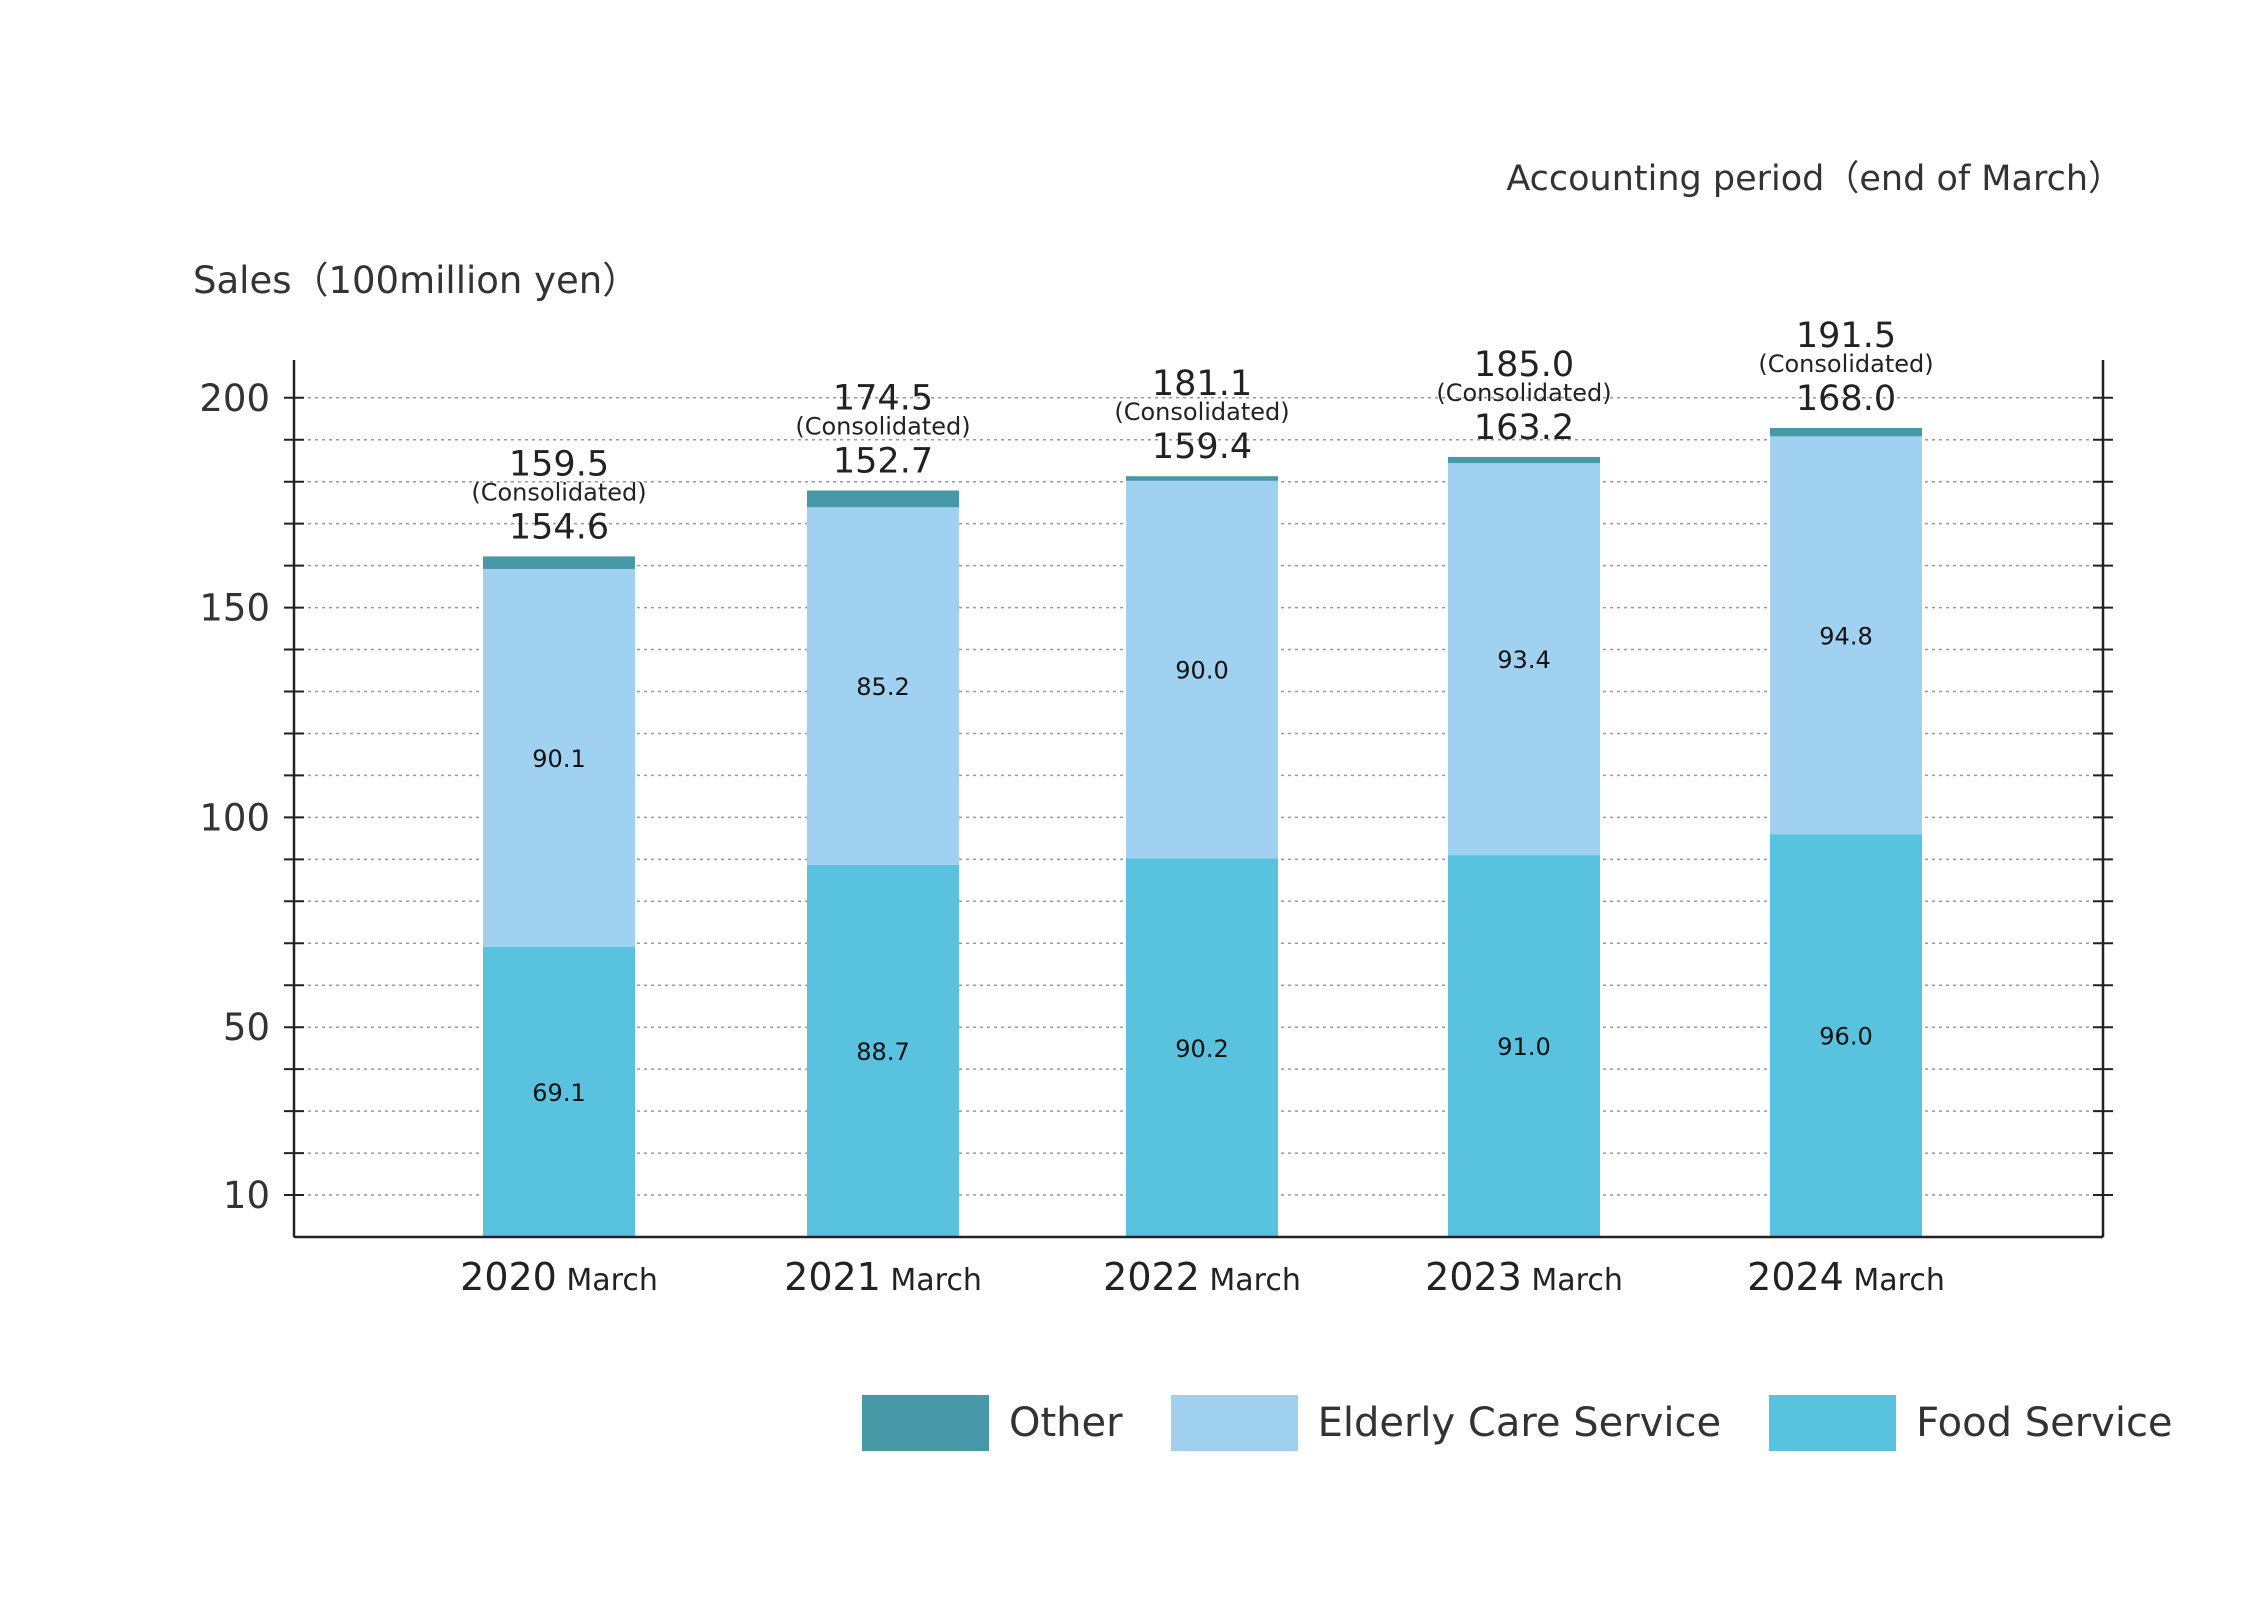  I want to click on segment-value-label: 90.2, so click(1201, 1049).